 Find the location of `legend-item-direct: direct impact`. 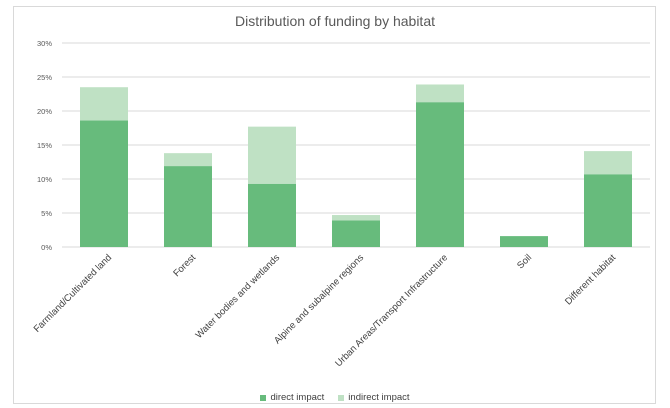

legend-item-direct: direct impact is located at coordinates (292, 397).